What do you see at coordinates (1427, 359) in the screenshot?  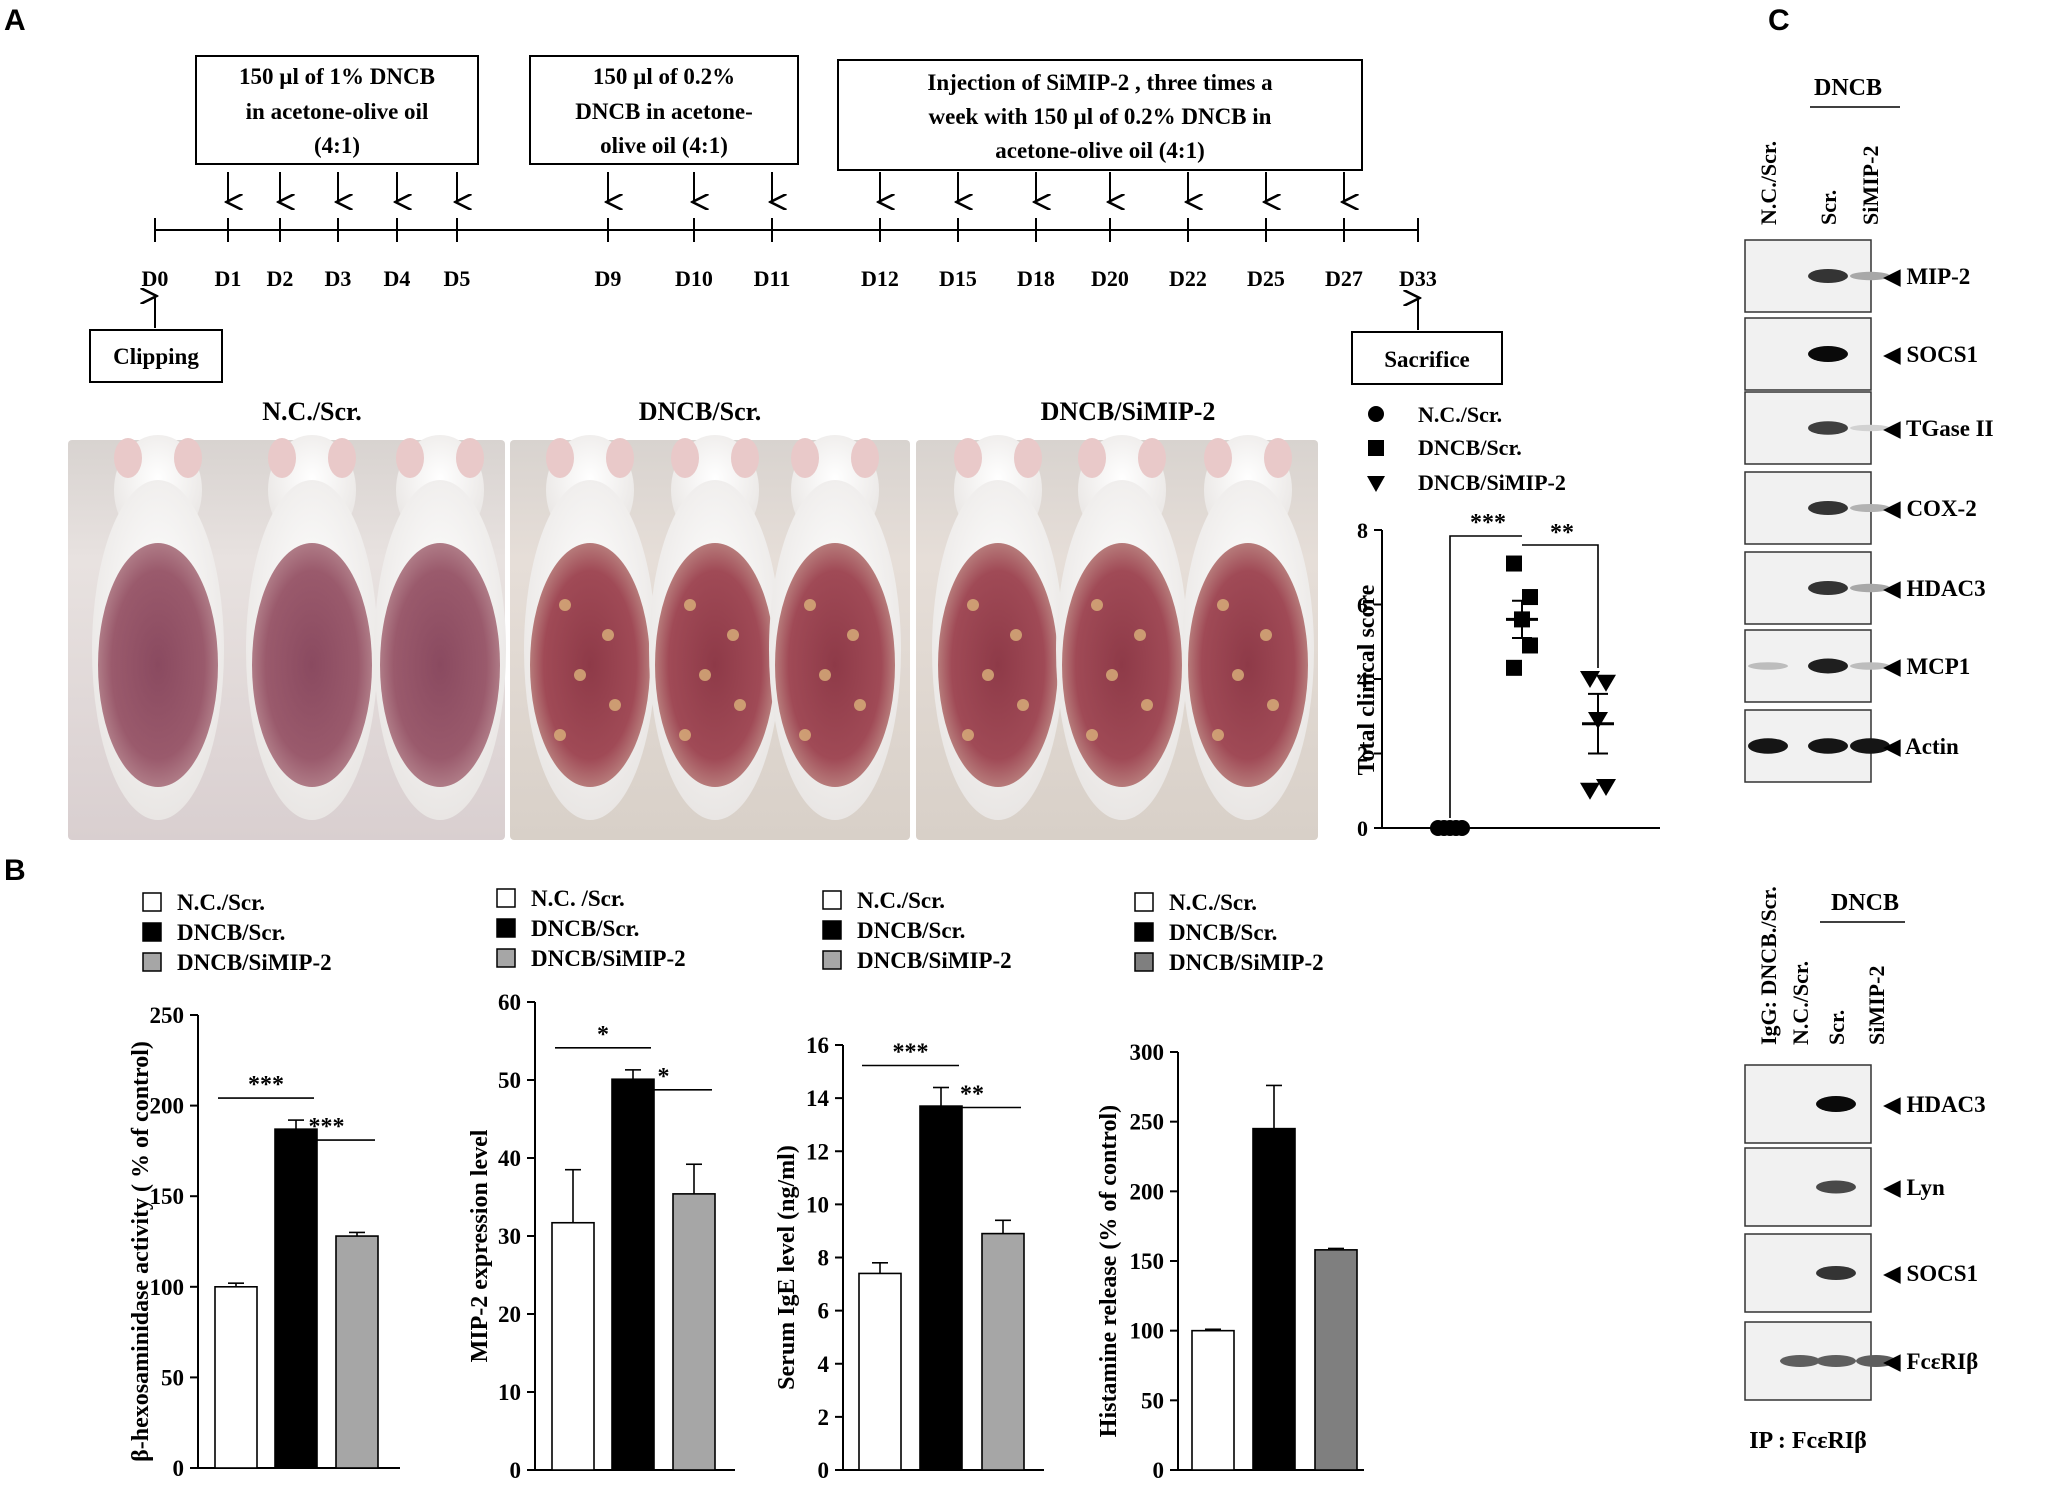 I see `sacrifice-label: Sacrifice` at bounding box center [1427, 359].